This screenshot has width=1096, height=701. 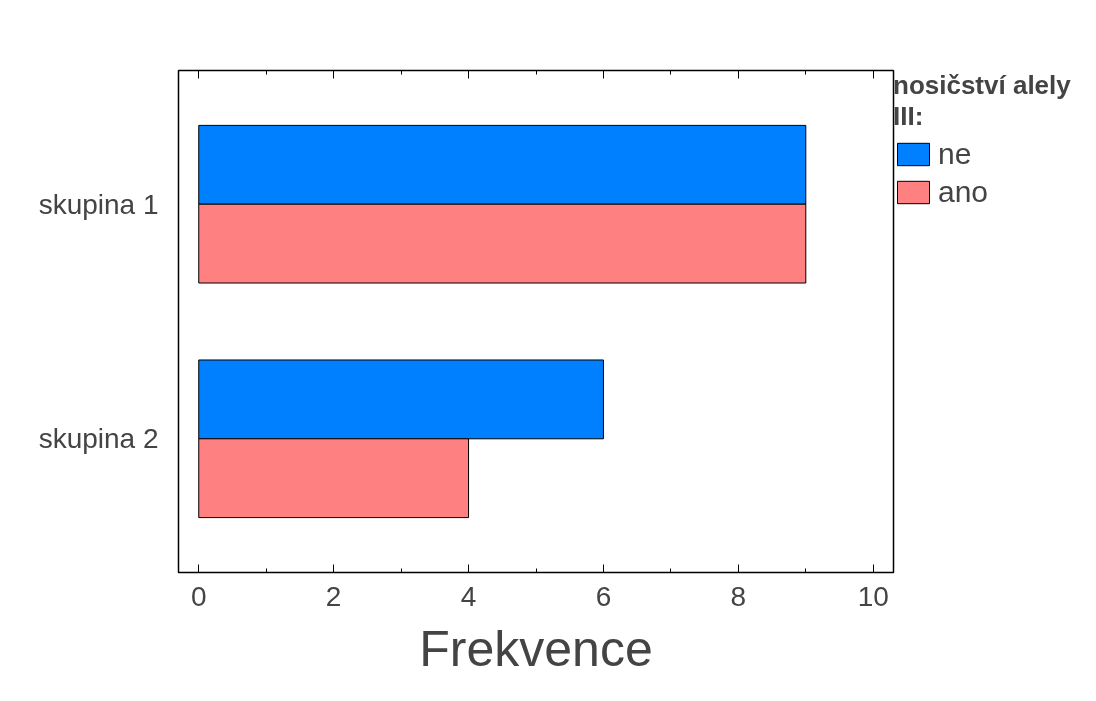 What do you see at coordinates (963, 192) in the screenshot?
I see `legend-label: ano` at bounding box center [963, 192].